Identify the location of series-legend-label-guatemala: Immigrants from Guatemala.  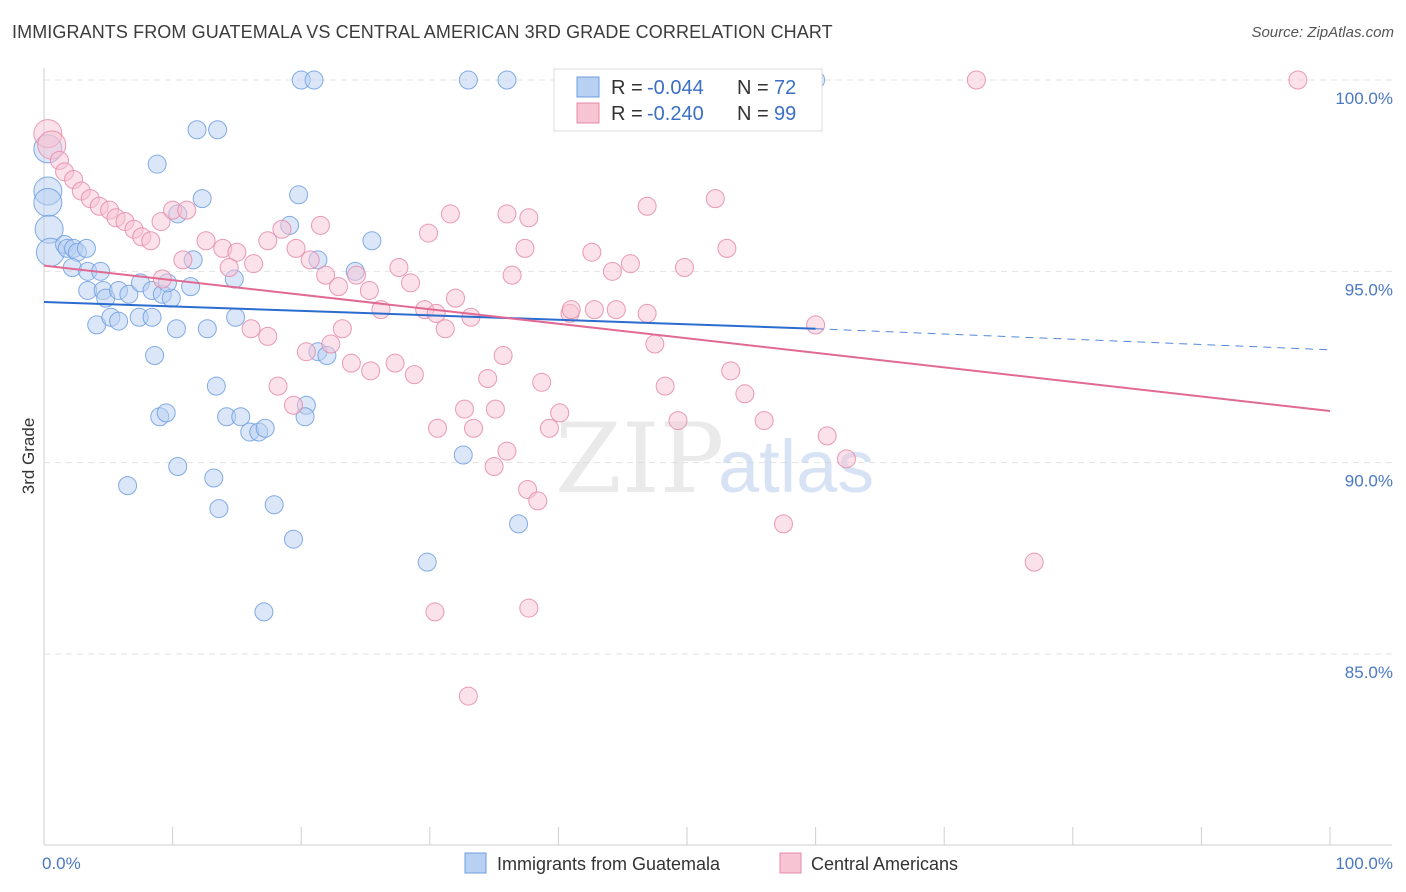
(609, 864).